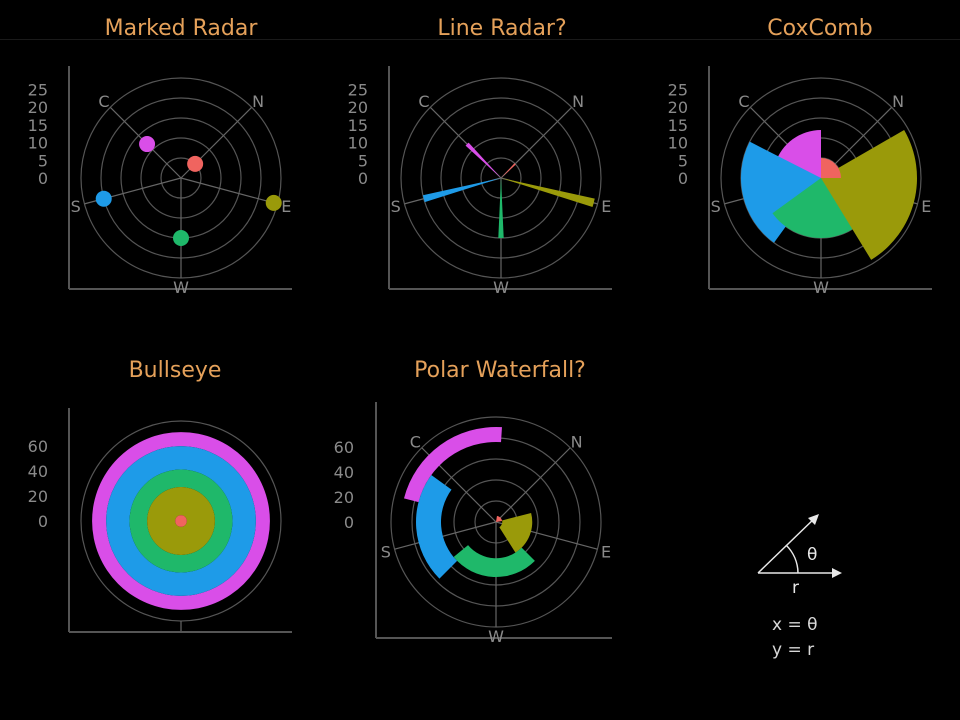 This screenshot has width=960, height=720. Describe the element at coordinates (500, 370) in the screenshot. I see `chart-title-polar-waterfall: Polar Waterfall?` at that location.